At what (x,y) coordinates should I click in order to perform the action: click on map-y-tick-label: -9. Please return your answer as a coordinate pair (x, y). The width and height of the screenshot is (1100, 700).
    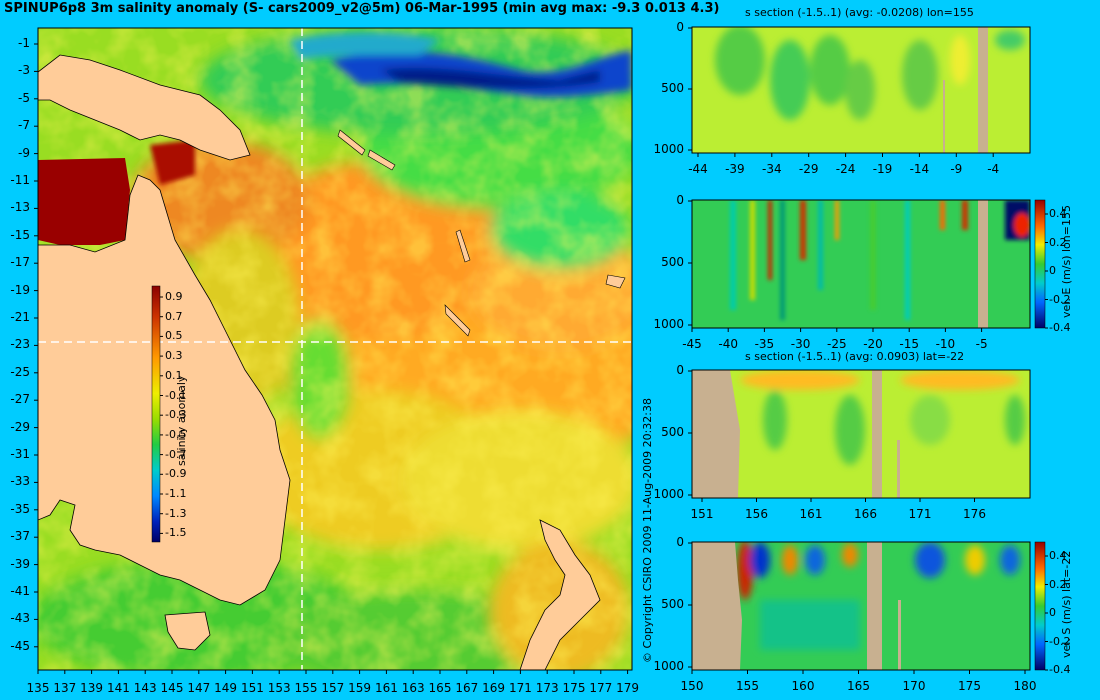
    Looking at the image, I should click on (24, 152).